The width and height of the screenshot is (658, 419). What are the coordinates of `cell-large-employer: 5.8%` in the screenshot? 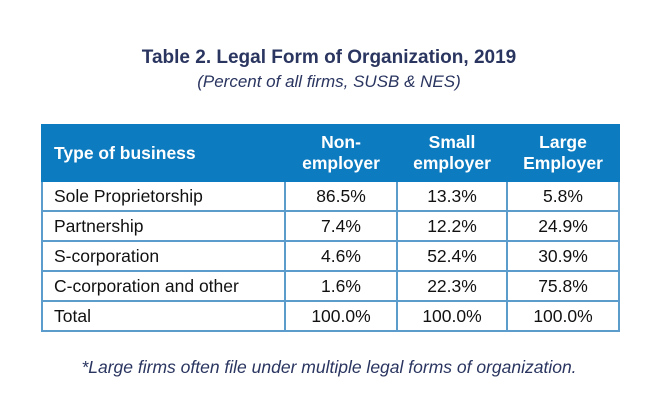 It's located at (563, 196).